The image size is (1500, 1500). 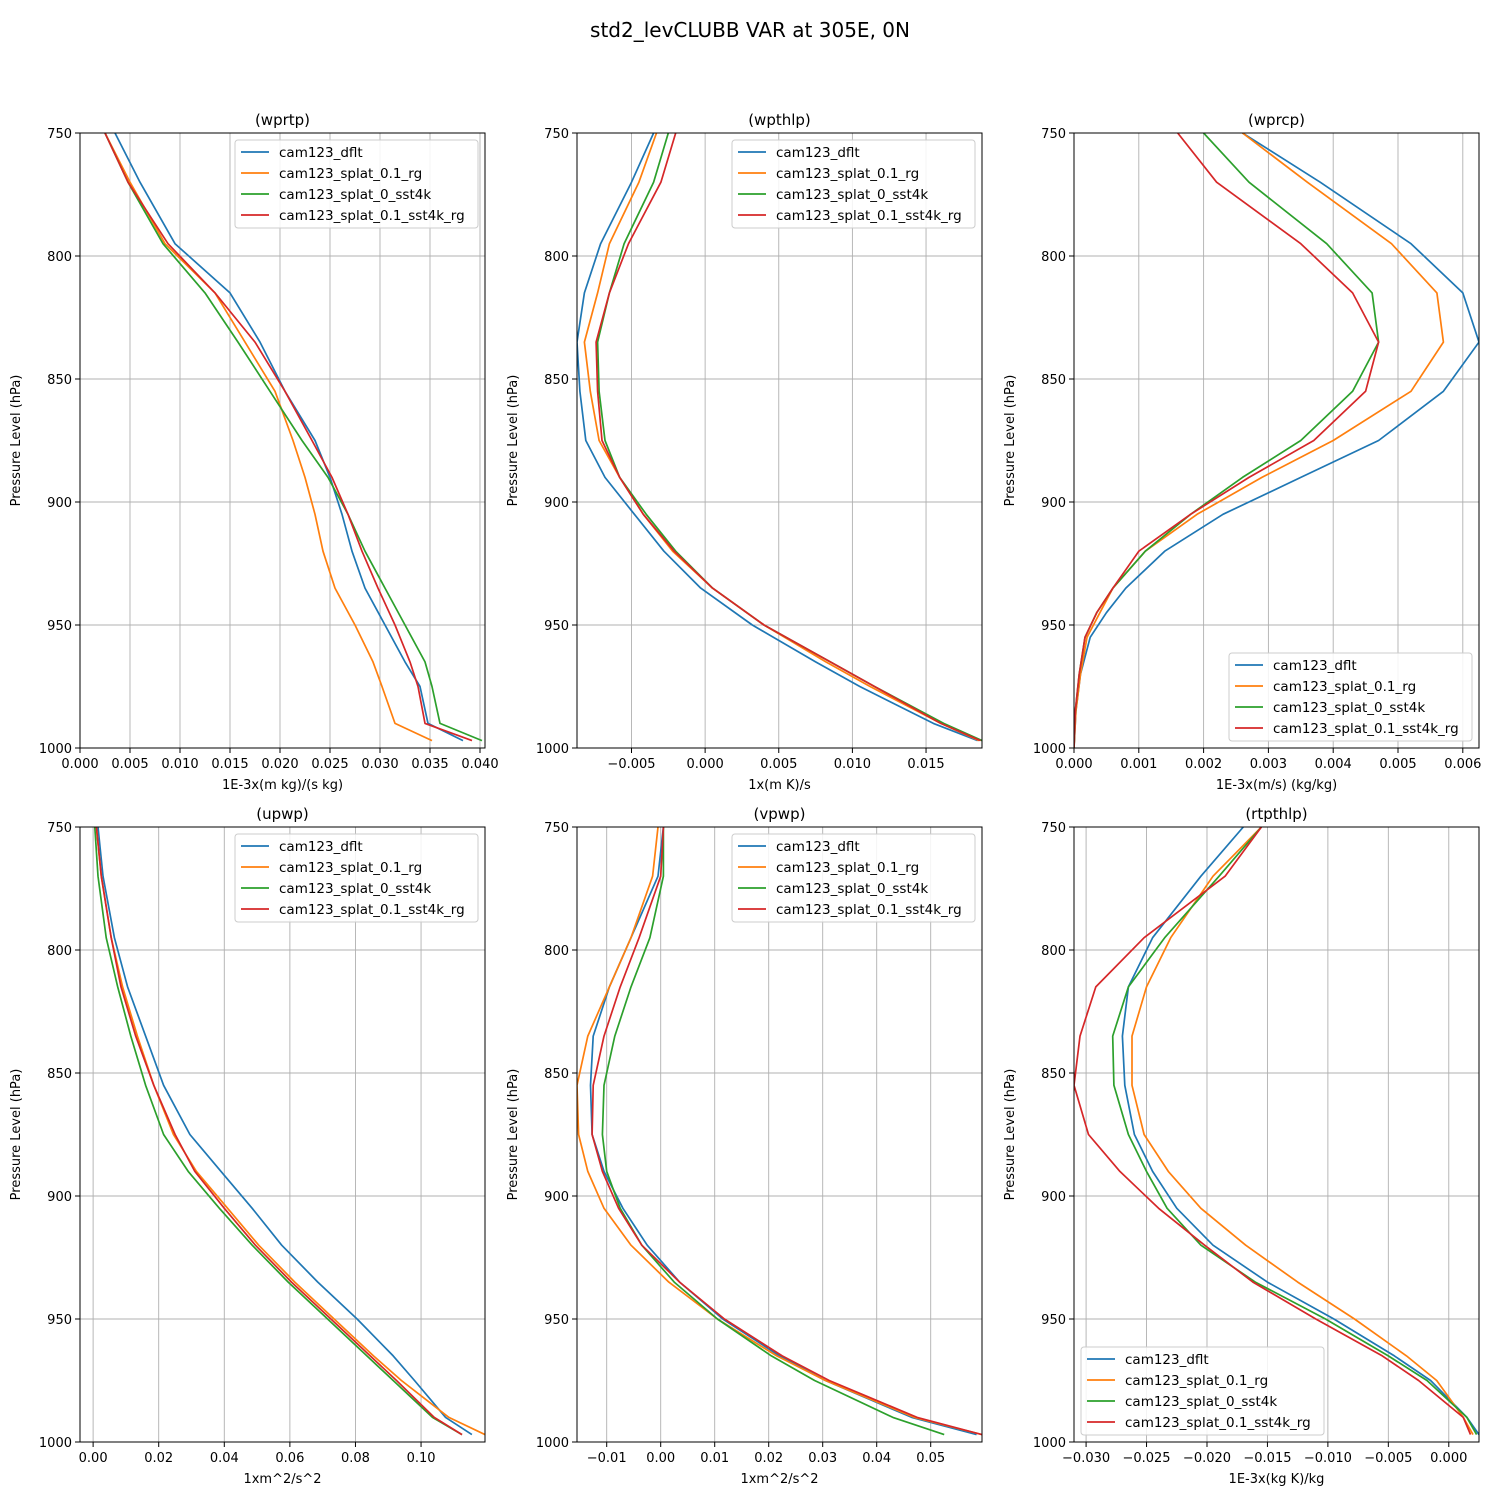 What do you see at coordinates (607, 1458) in the screenshot?
I see `x-tick-label: −0.01` at bounding box center [607, 1458].